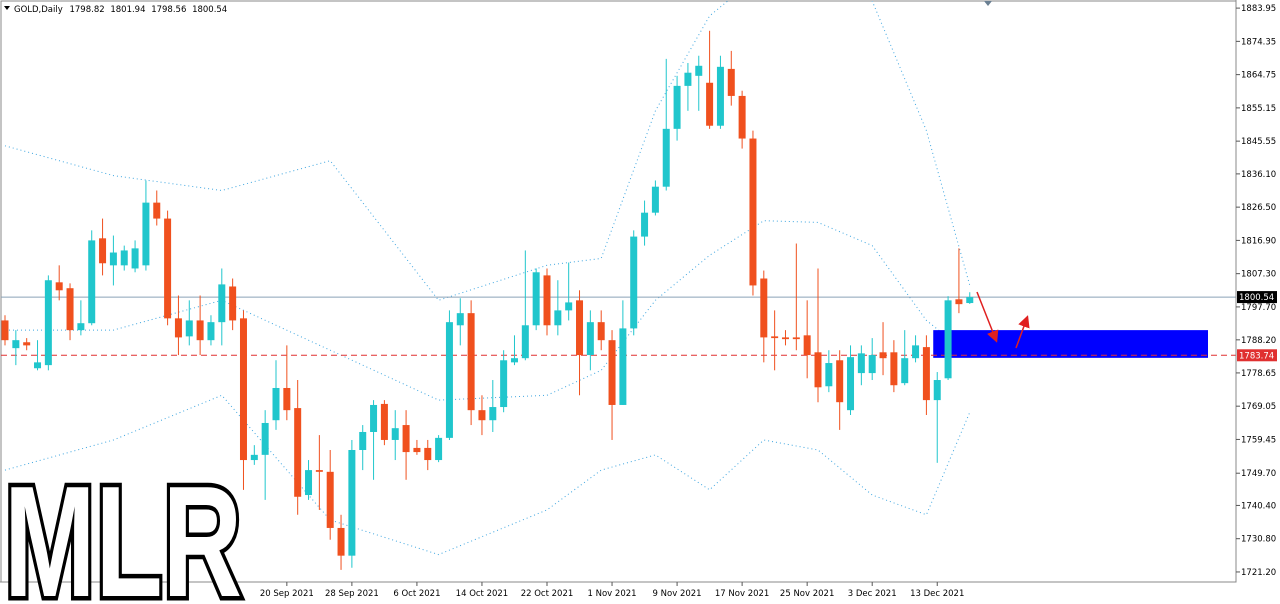 This screenshot has width=1280, height=604. I want to click on y-tick-label: 1740.40, so click(1258, 506).